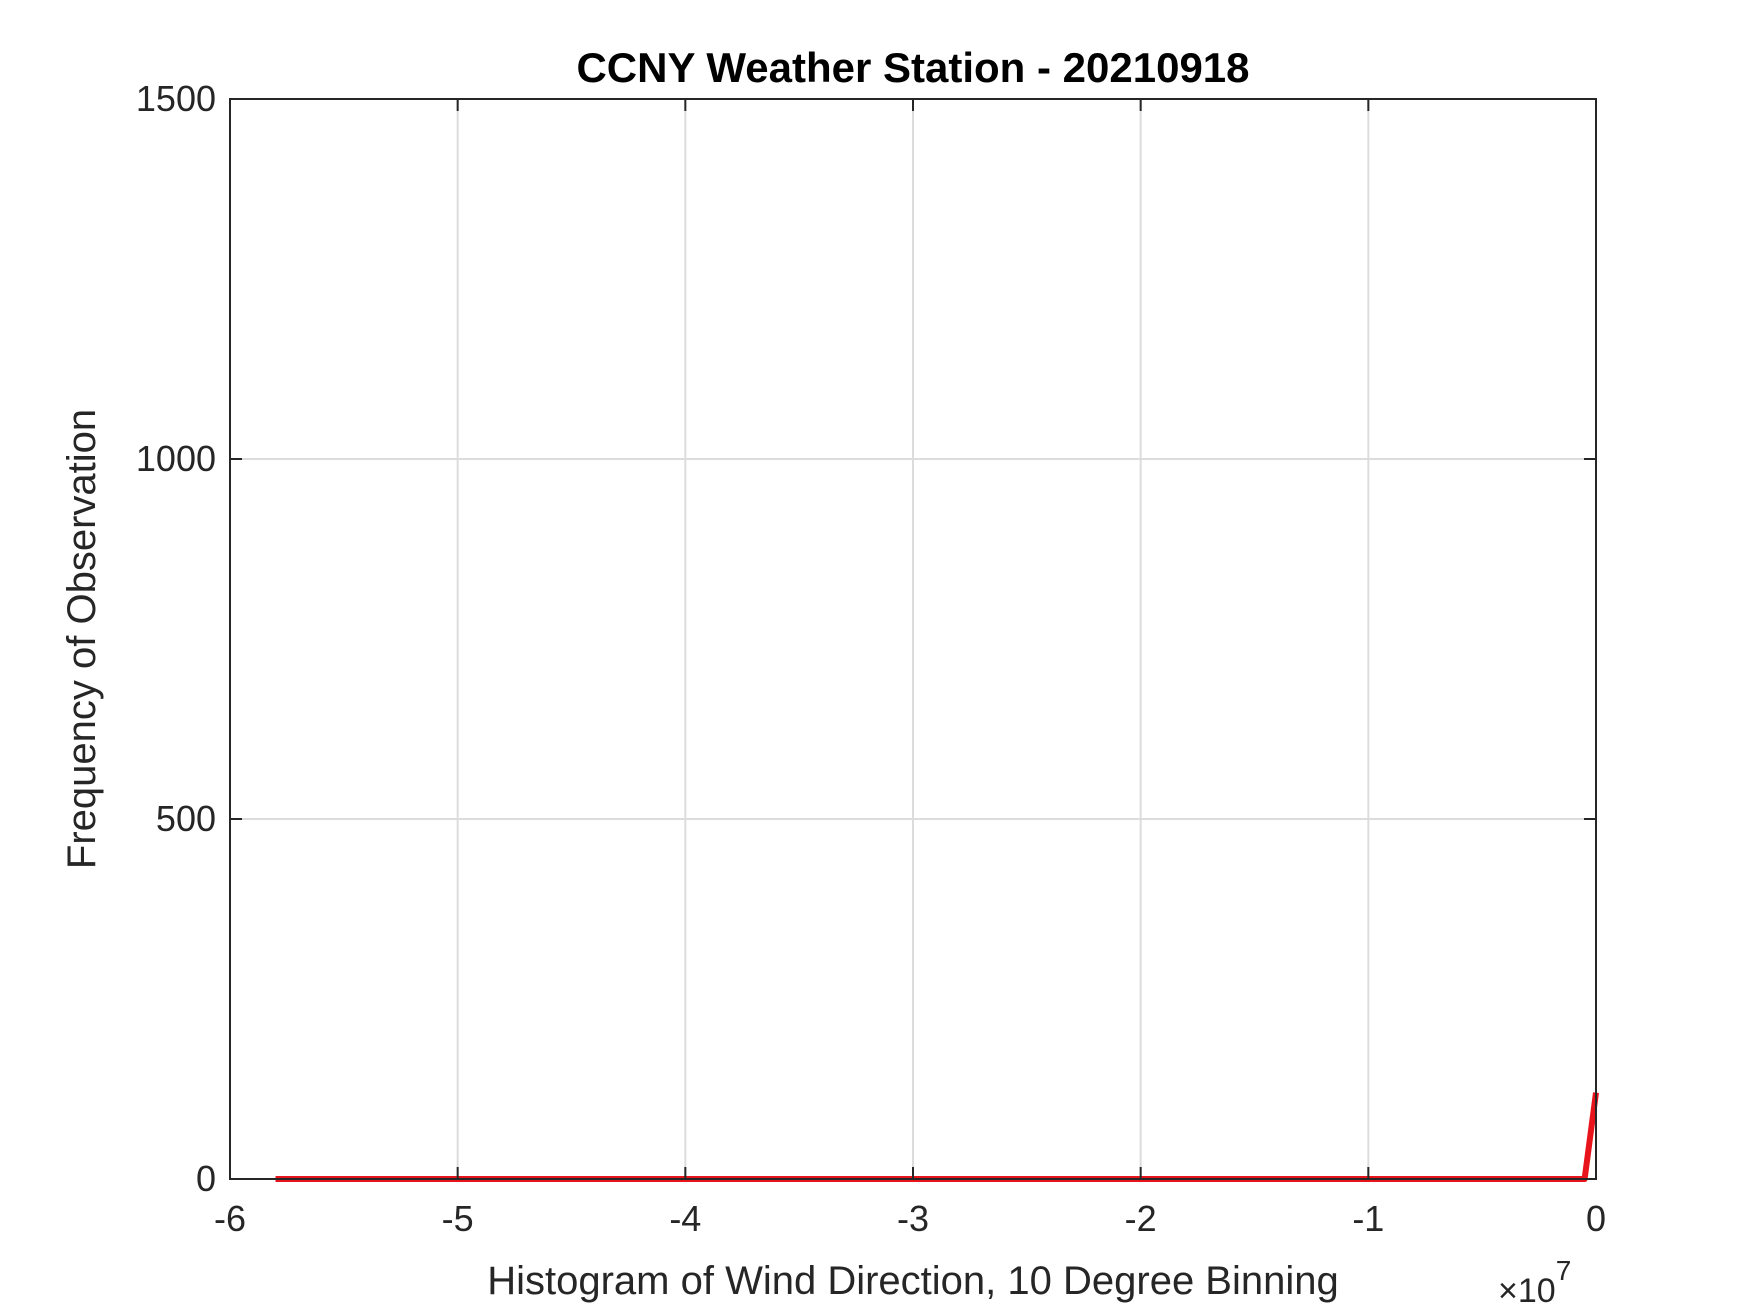  Describe the element at coordinates (186, 818) in the screenshot. I see `y-tick-label: 500` at that location.